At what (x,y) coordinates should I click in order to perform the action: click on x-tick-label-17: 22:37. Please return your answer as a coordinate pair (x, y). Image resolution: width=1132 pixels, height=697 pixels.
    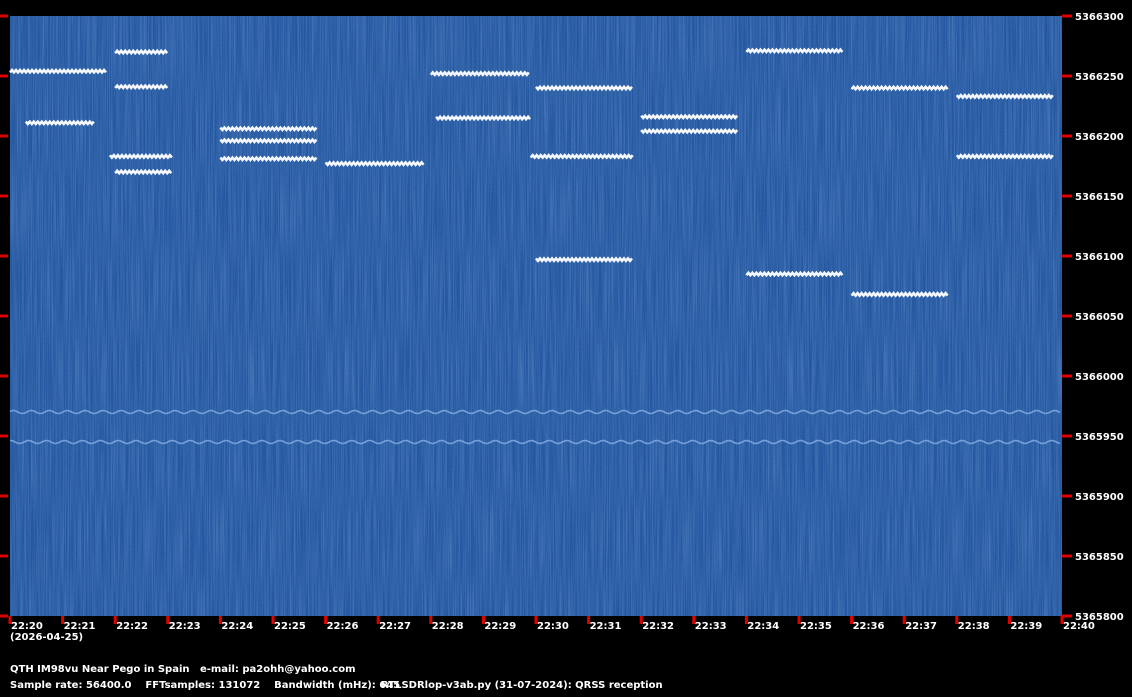
    Looking at the image, I should click on (921, 626).